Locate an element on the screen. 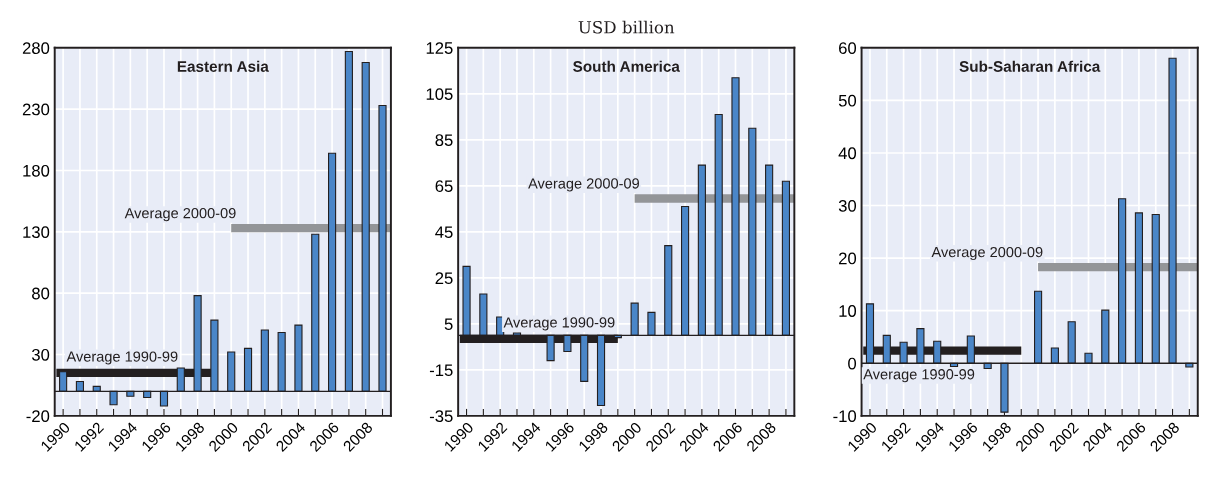 This screenshot has height=478, width=1216. text: Eastern Asia is located at coordinates (223, 66).